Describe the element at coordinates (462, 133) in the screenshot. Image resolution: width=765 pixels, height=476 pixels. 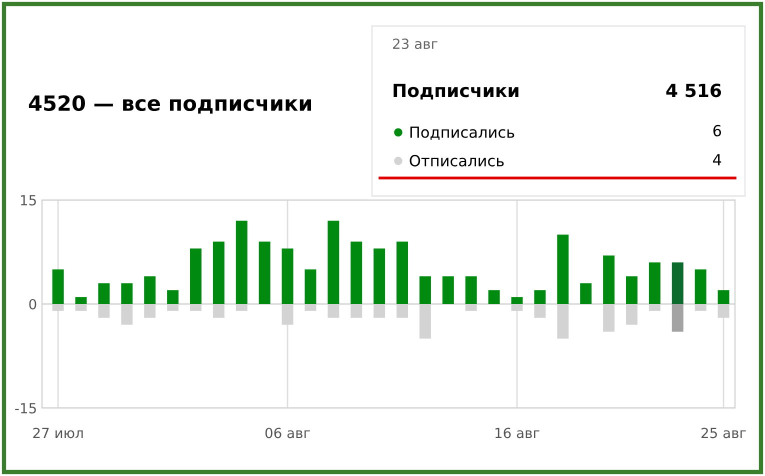
I see `legend-label: Подписались` at that location.